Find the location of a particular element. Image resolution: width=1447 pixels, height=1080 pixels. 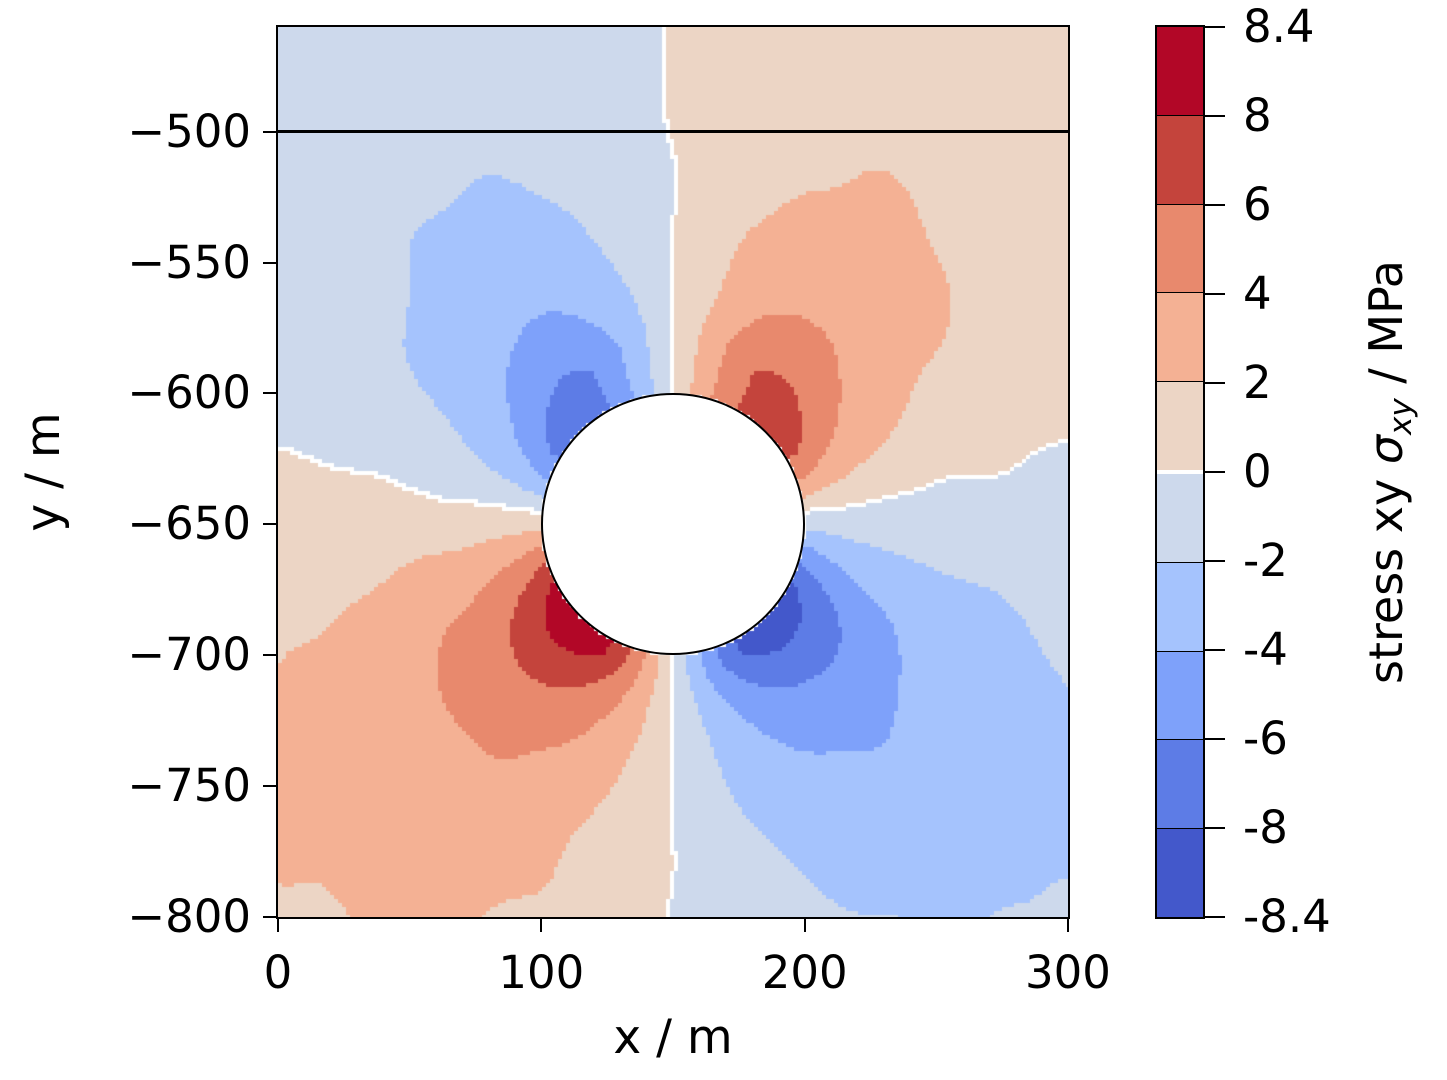

y-tick-label: −650 is located at coordinates (189, 524).